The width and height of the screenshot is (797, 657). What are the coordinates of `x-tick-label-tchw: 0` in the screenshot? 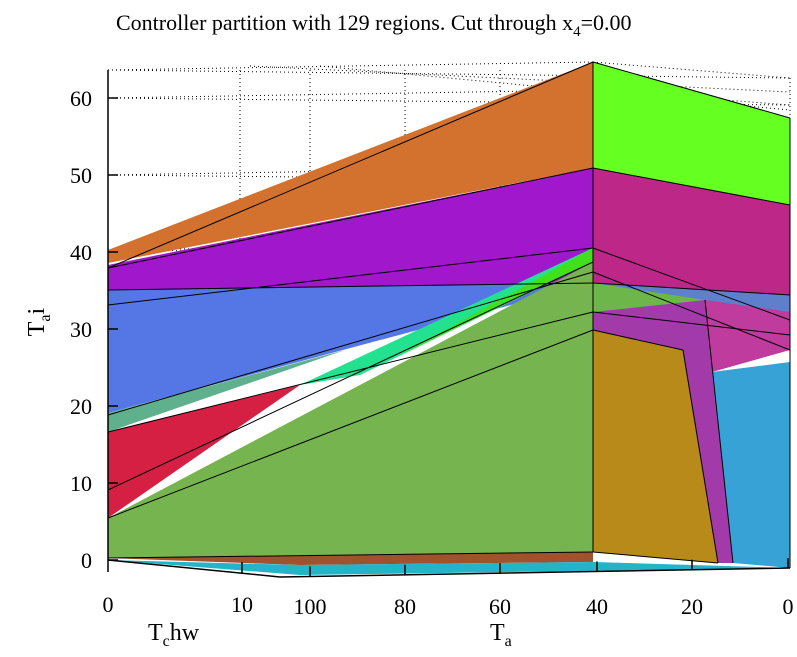 It's located at (108, 604).